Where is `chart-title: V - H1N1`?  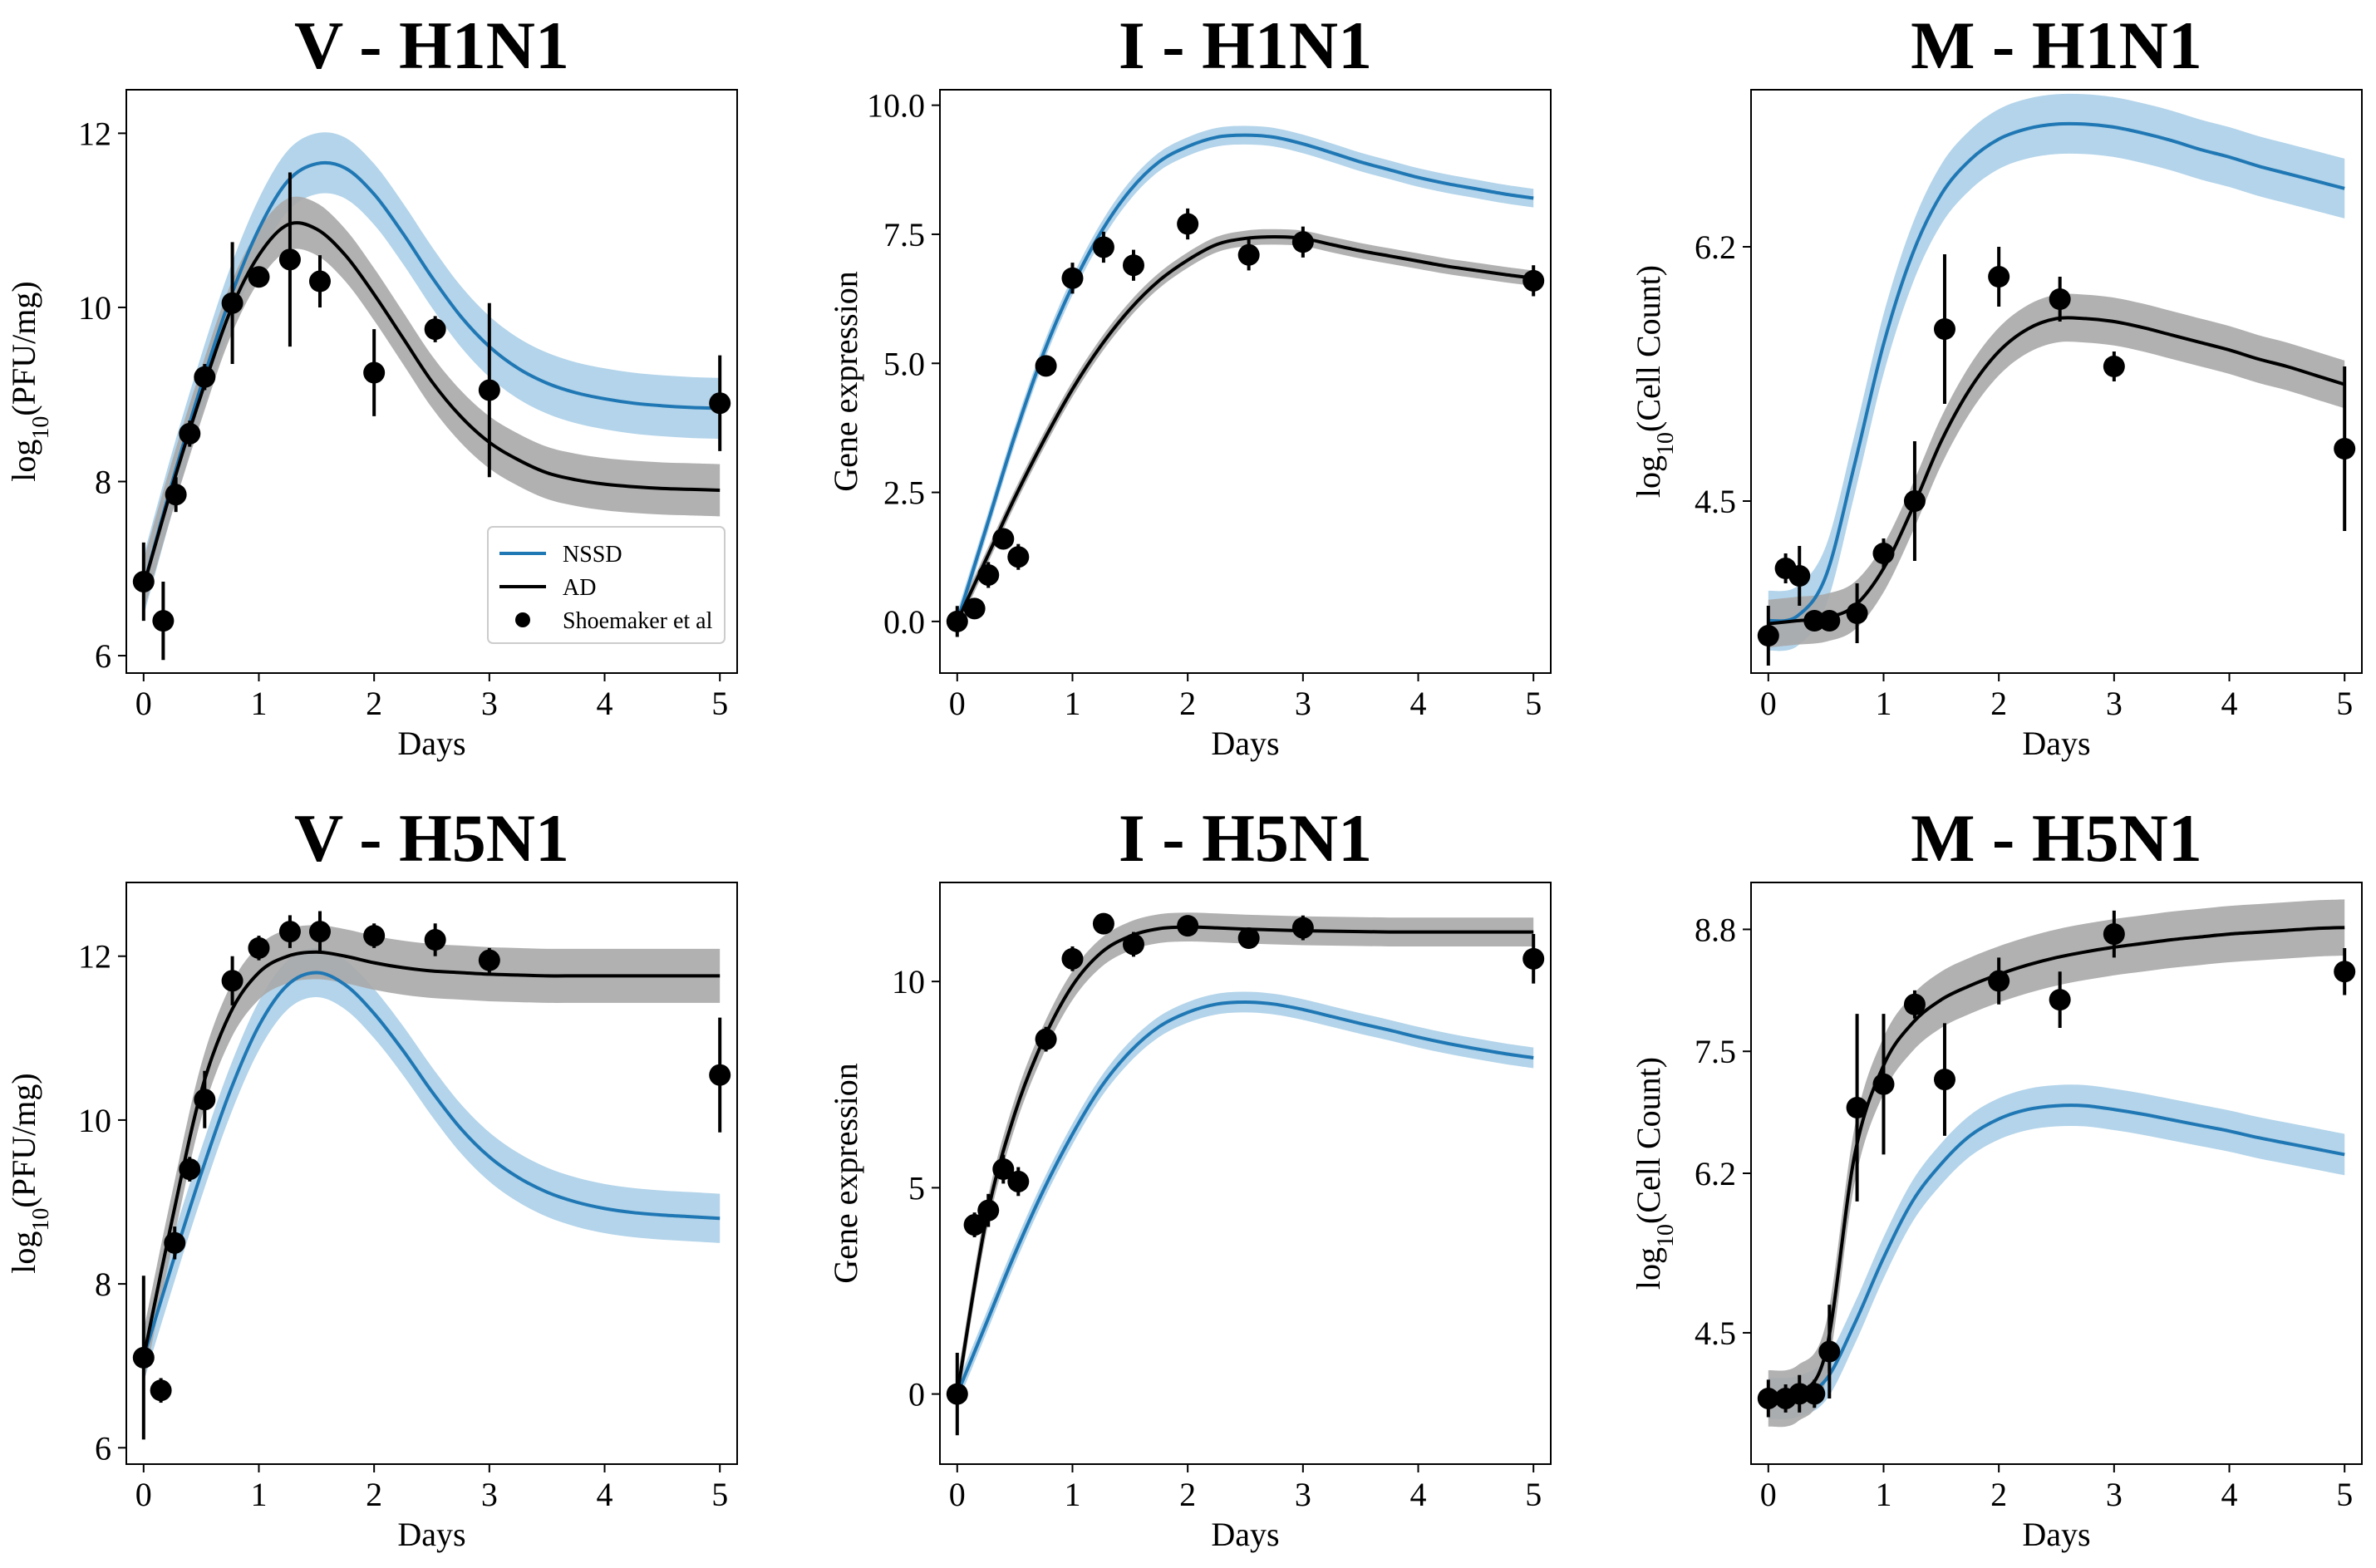
chart-title: V - H1N1 is located at coordinates (431, 45).